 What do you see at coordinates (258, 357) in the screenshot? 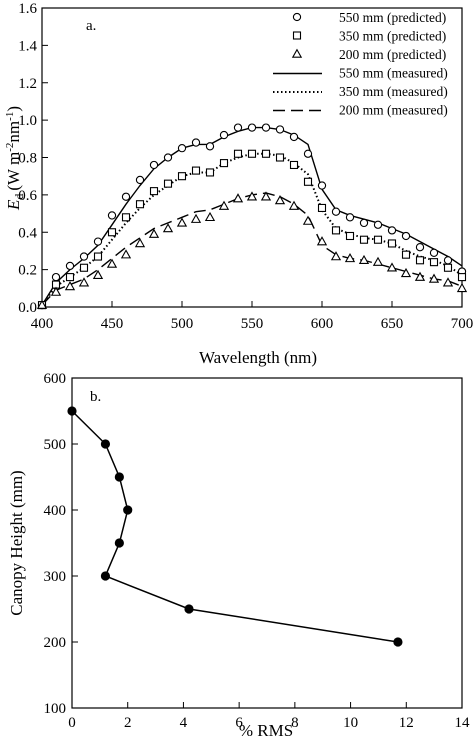
I see `panel-a-x-axis-label: Wavelength (nm)` at bounding box center [258, 357].